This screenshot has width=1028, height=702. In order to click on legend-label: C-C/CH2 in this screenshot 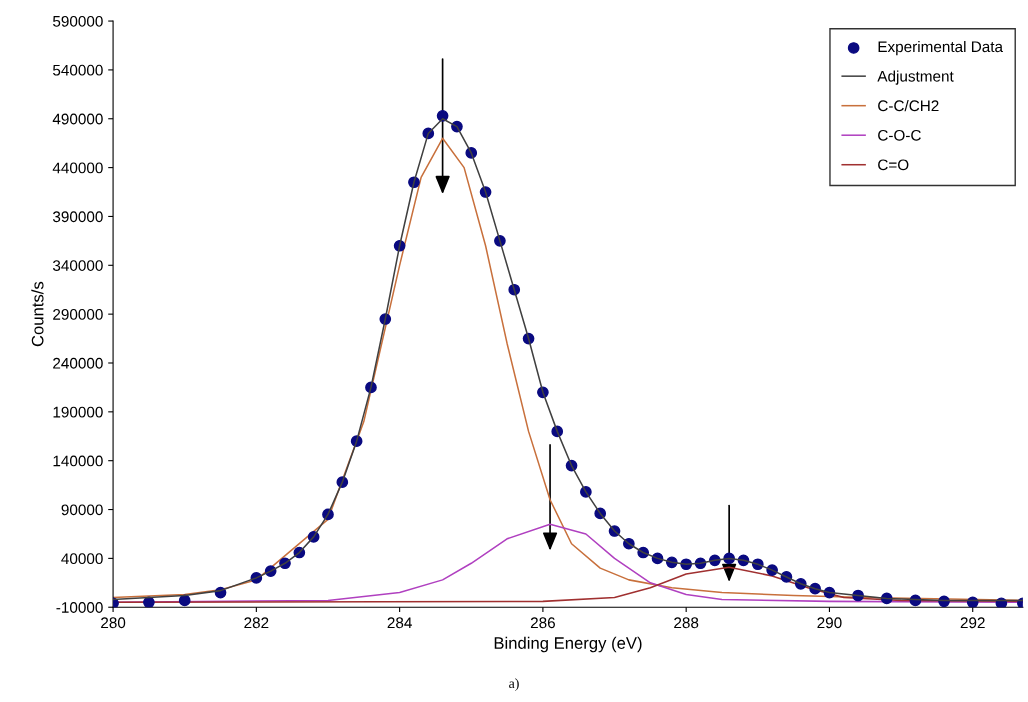, I will do `click(908, 105)`.